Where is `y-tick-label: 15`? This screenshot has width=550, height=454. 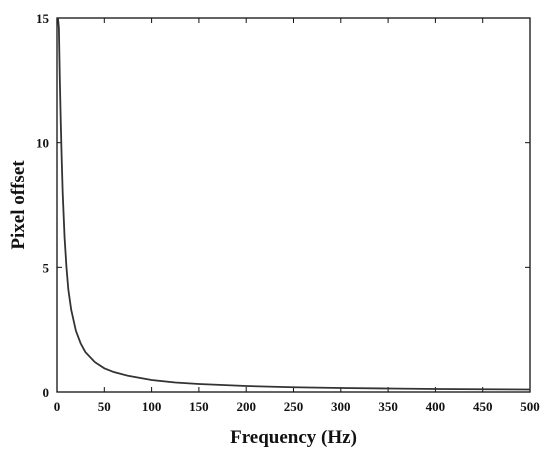 y-tick-label: 15 is located at coordinates (43, 18).